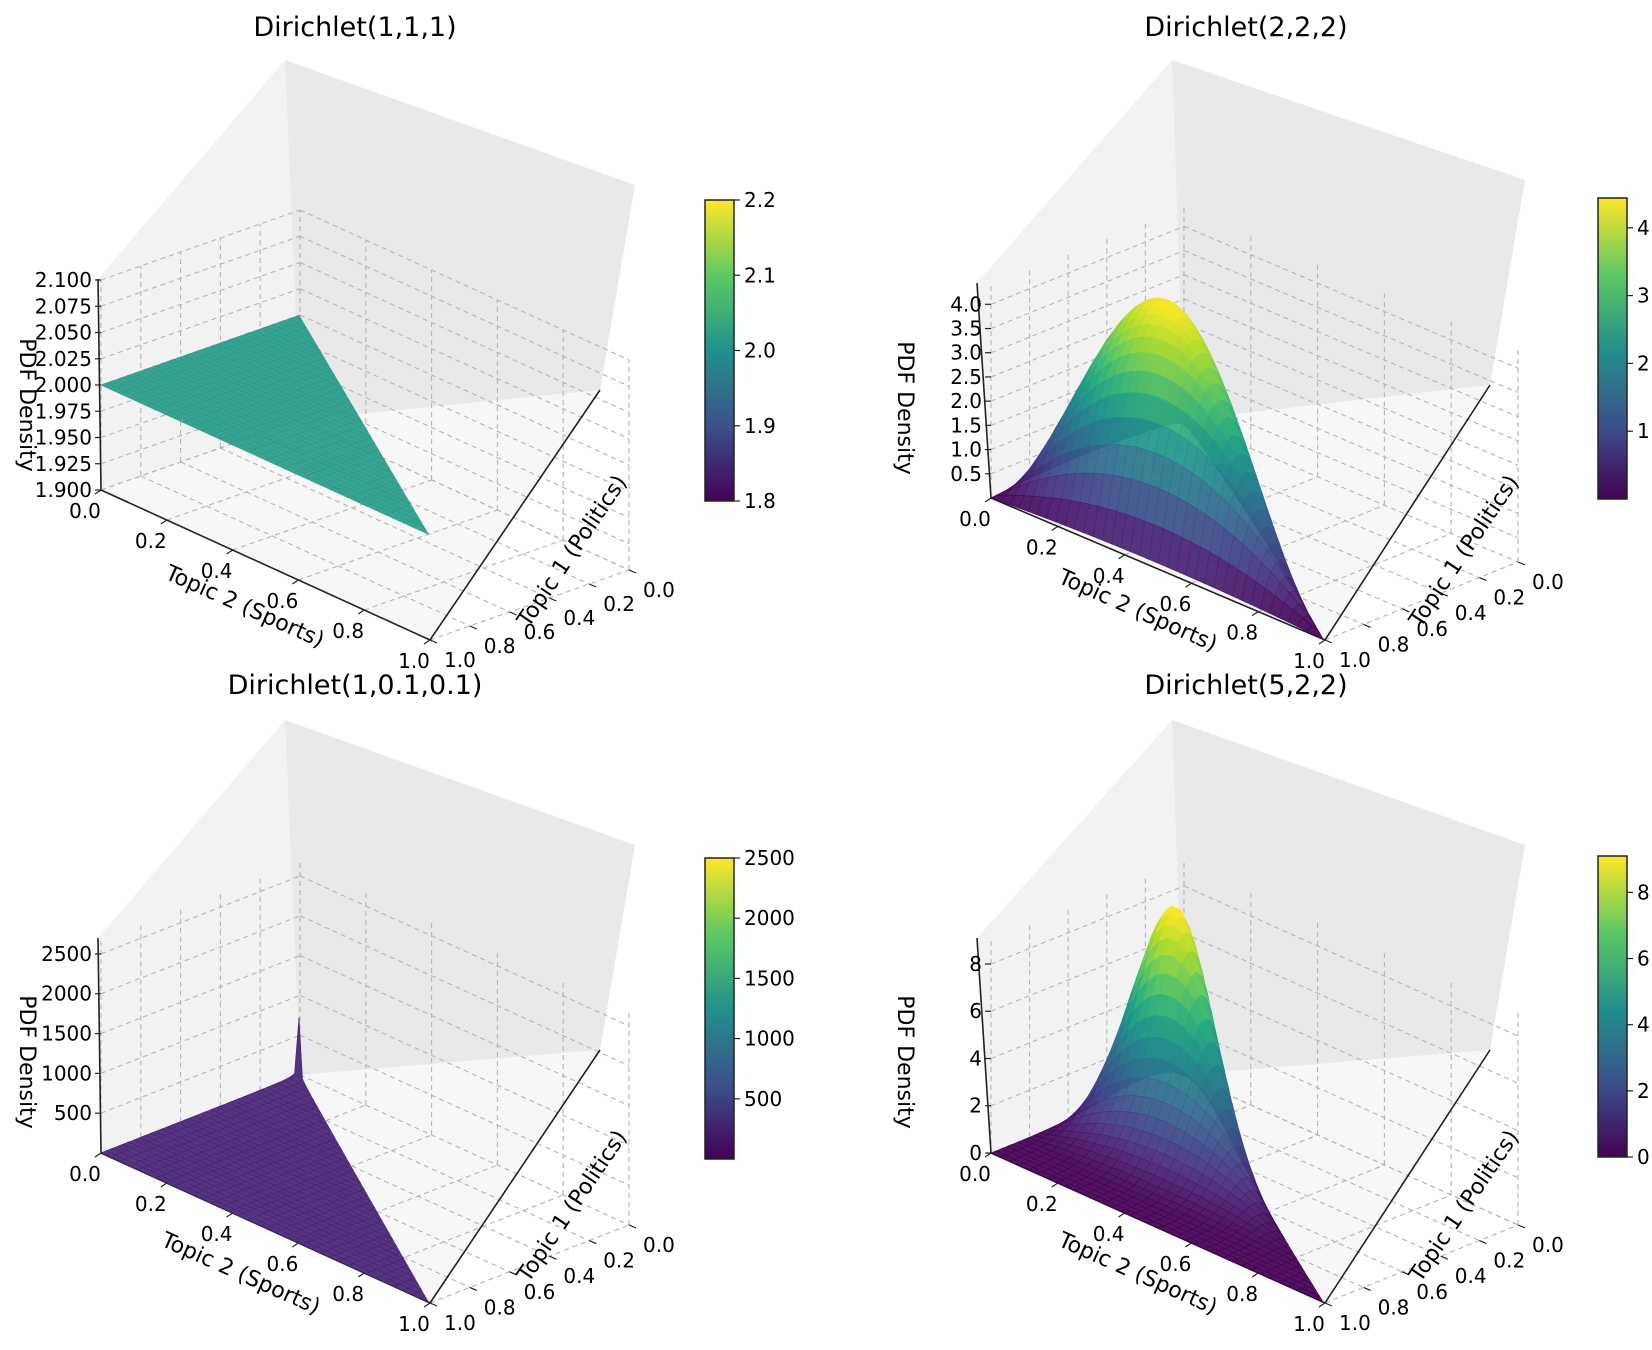 The width and height of the screenshot is (1652, 1350). What do you see at coordinates (1643, 296) in the screenshot?
I see `colorbar-tick-label: 3` at bounding box center [1643, 296].